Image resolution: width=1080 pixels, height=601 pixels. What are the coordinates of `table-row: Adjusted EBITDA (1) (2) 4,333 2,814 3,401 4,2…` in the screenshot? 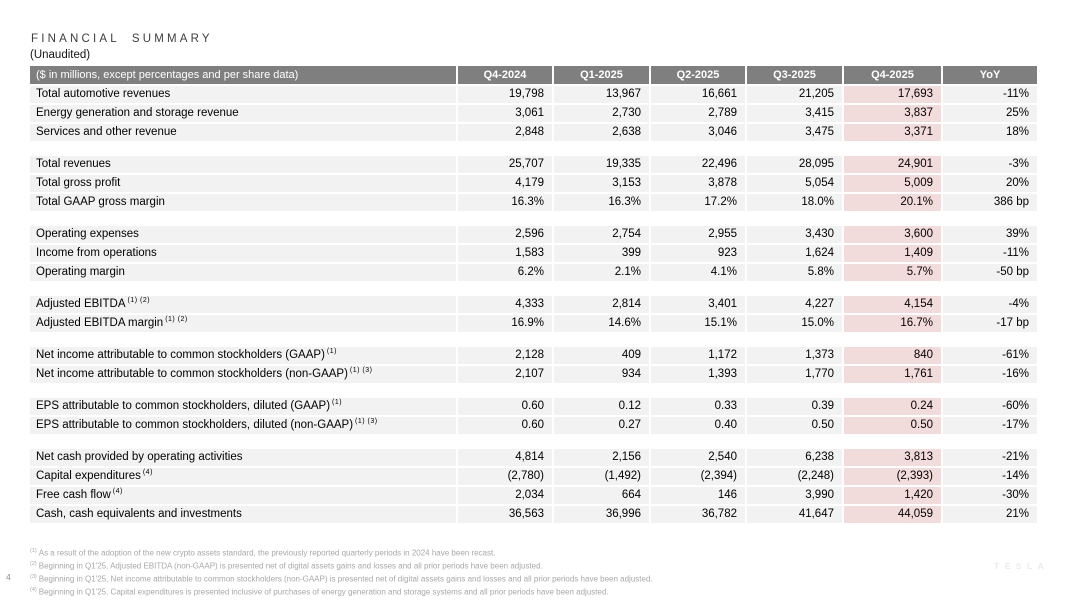 It's located at (533, 305).